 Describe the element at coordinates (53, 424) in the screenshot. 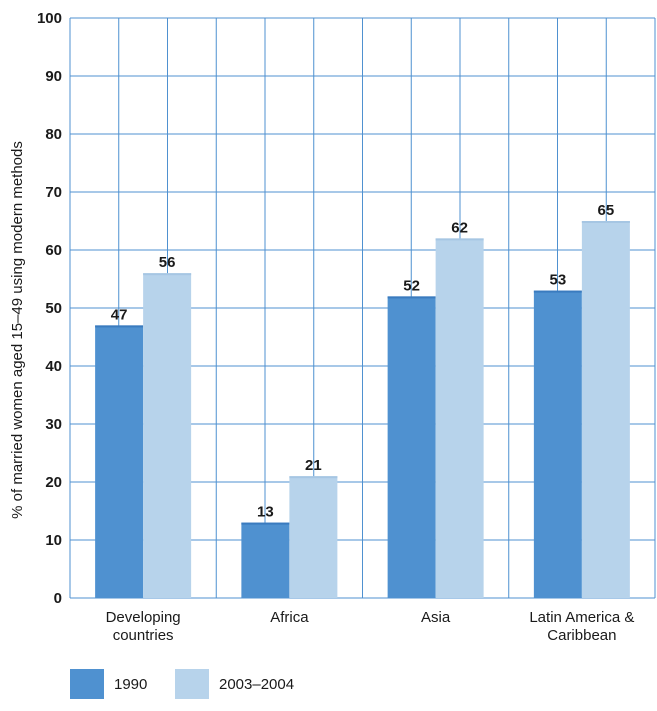

I see `y-tick-label: 30` at that location.